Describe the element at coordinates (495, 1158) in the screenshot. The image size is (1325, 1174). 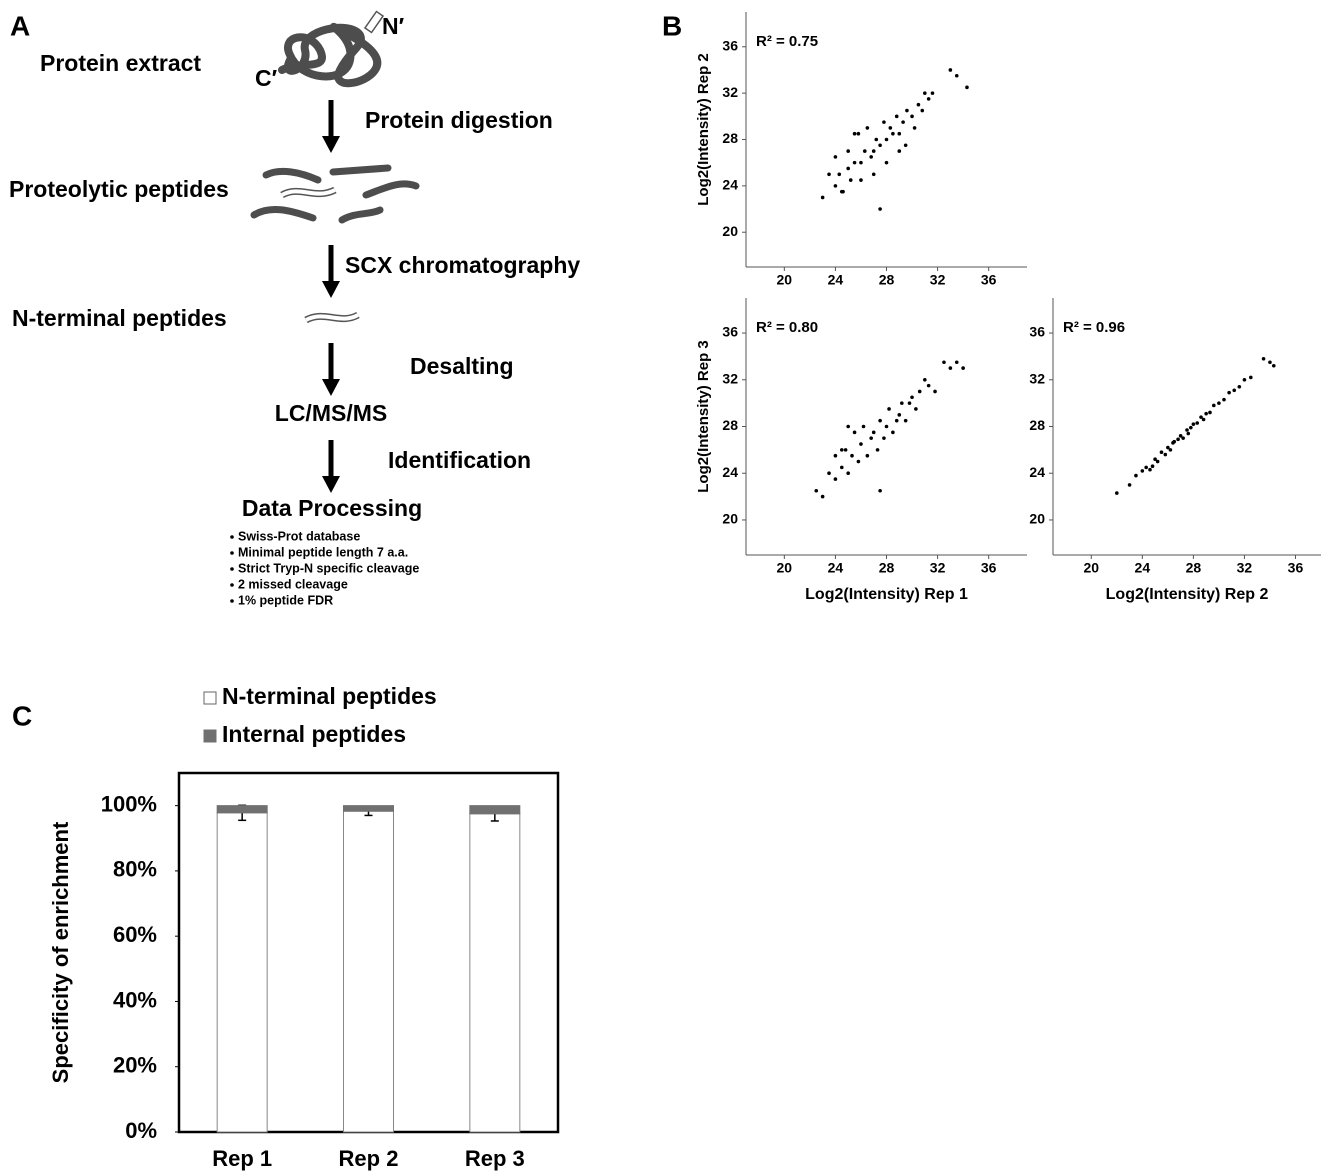
I see `x-tick-label: Rep 3` at that location.